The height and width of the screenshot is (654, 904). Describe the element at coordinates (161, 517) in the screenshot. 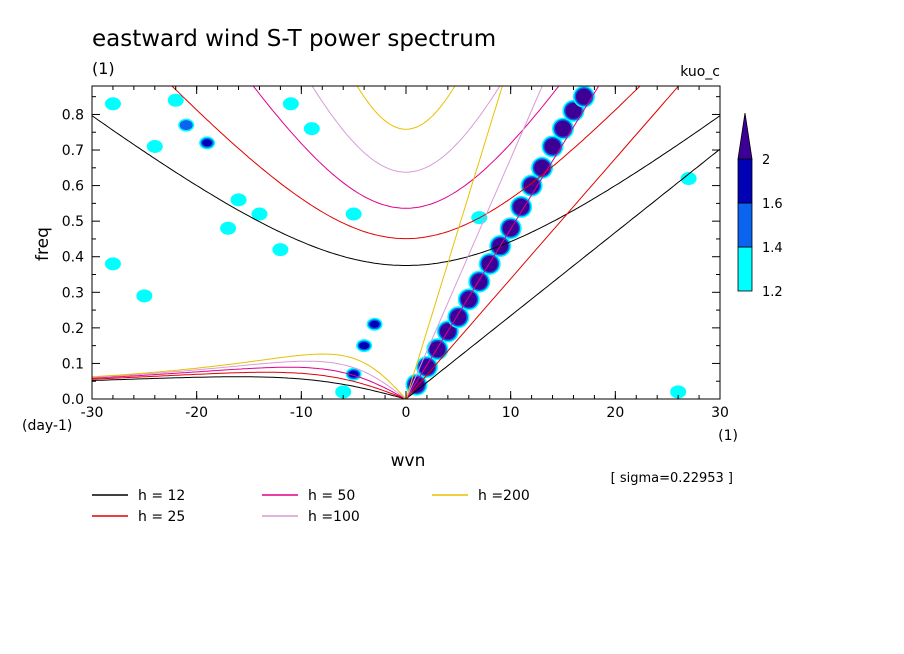

I see `legend-label: h = 25` at that location.